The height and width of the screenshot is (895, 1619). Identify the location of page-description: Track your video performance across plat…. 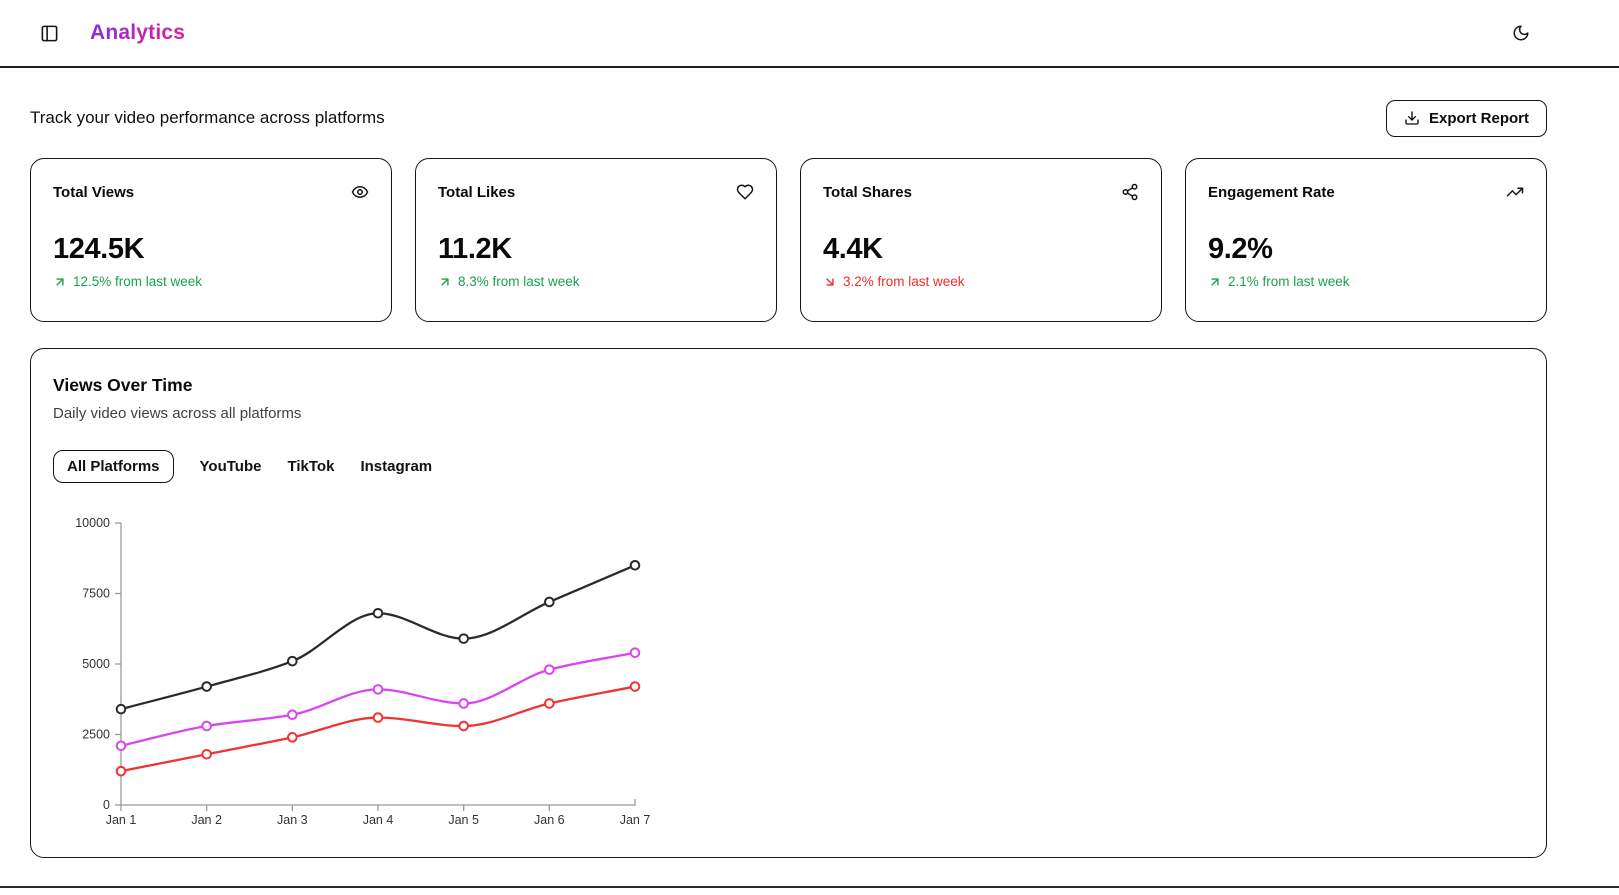
(207, 117).